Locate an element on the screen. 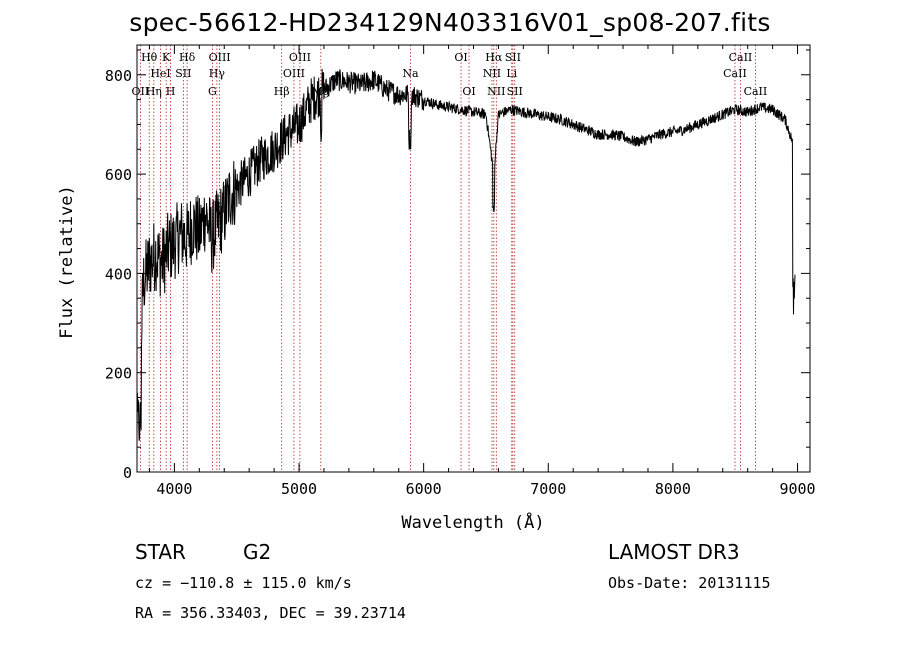 The image size is (900, 649). line-marker-label: H is located at coordinates (171, 91).